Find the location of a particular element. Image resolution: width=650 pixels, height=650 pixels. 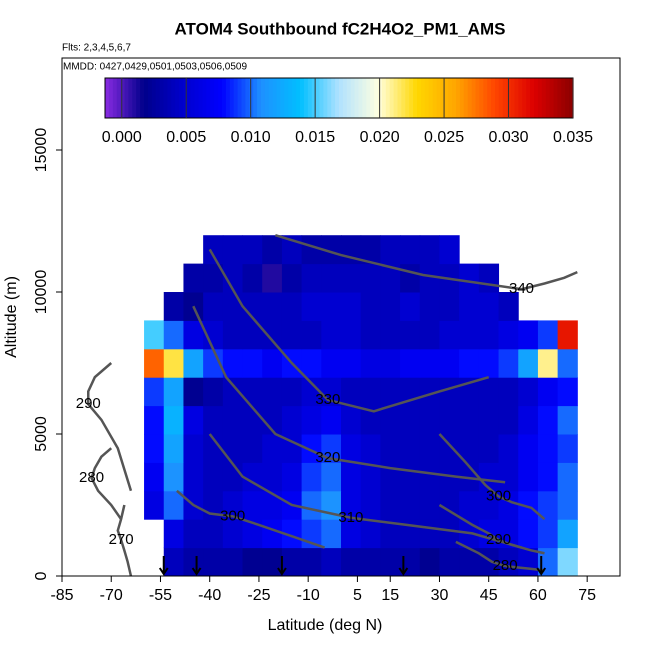

colorbar-tick-label: 0.010 is located at coordinates (251, 137).